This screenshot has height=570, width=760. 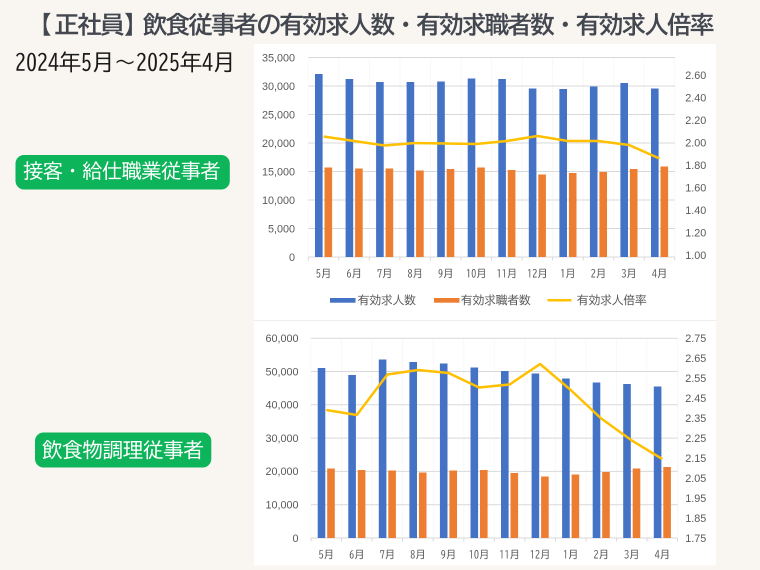 What do you see at coordinates (695, 419) in the screenshot?
I see `svg-text: 2.35` at bounding box center [695, 419].